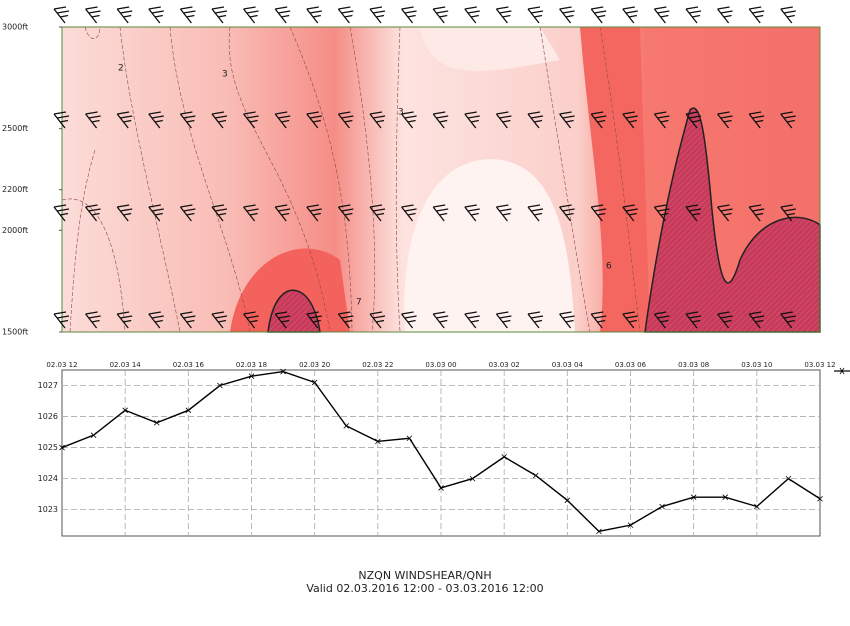 The image size is (850, 626). Describe the element at coordinates (61, 365) in the screenshot. I see `x-tick-label: 02.03 12` at that location.